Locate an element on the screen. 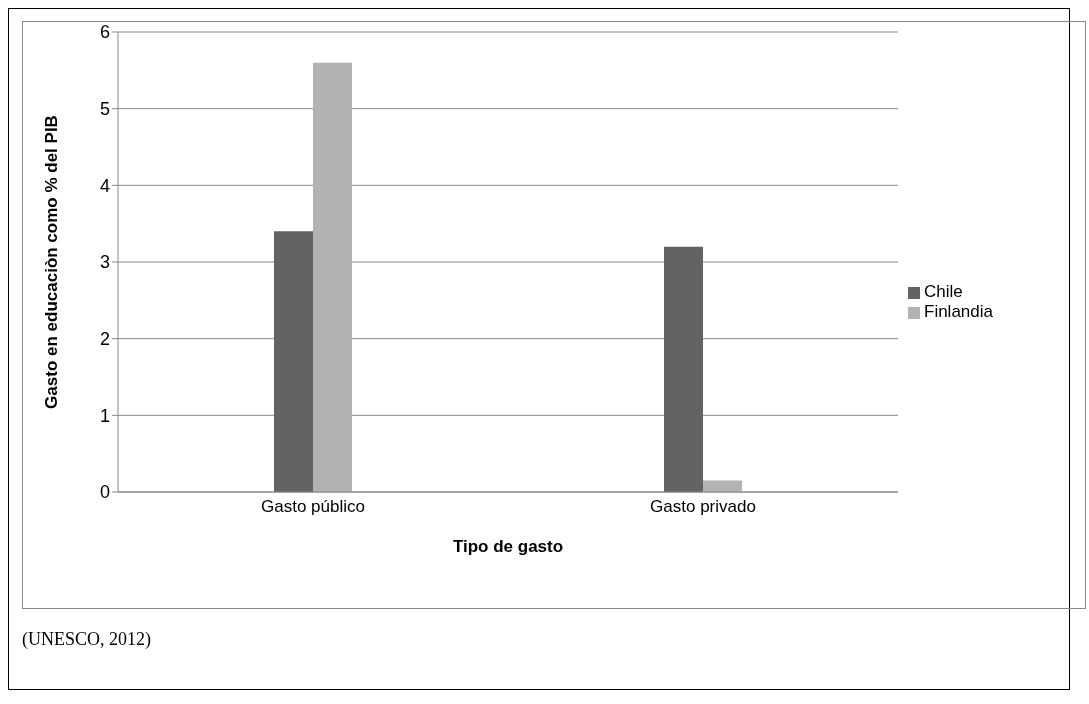 Image resolution: width=1089 pixels, height=704 pixels. y-tick-label: 0 is located at coordinates (104, 492).